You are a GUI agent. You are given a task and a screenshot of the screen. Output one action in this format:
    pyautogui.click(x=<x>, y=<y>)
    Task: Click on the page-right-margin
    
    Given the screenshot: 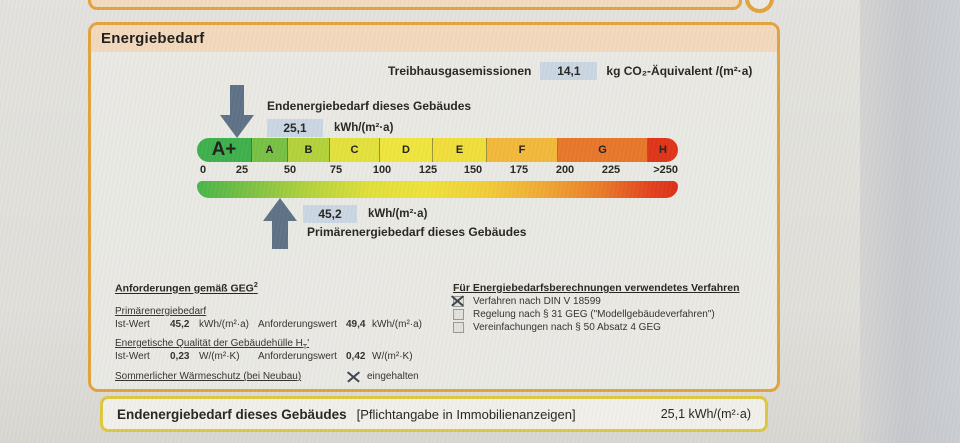 What is the action you would take?
    pyautogui.click(x=910, y=221)
    